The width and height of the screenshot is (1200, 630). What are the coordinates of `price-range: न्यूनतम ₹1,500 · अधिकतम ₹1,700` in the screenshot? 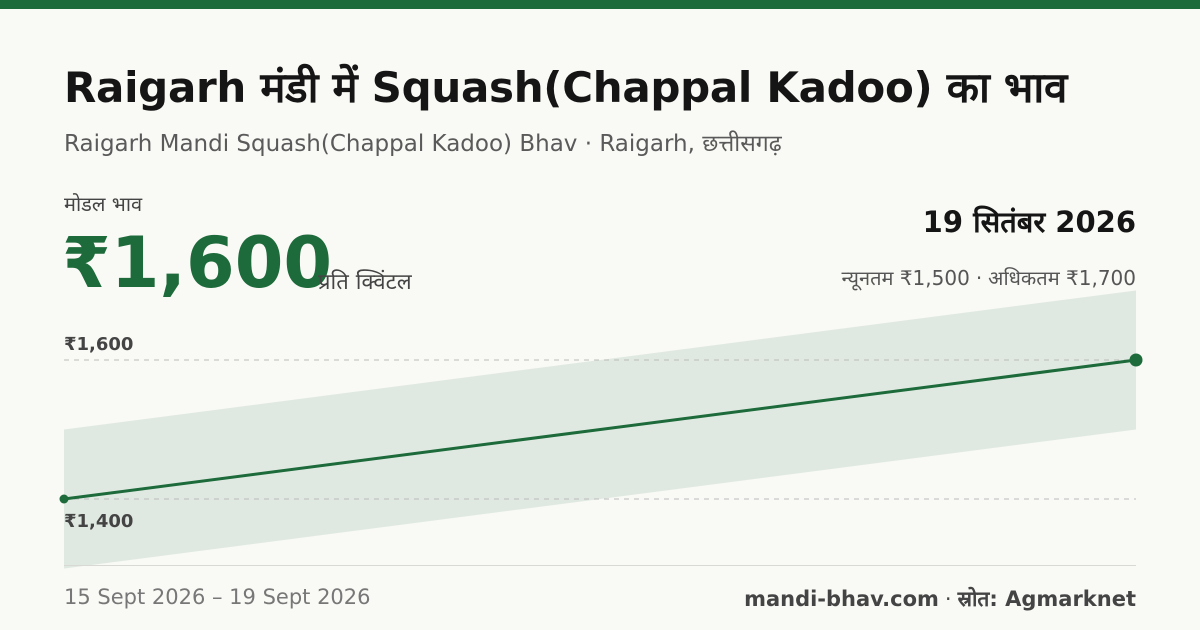 It's located at (989, 277).